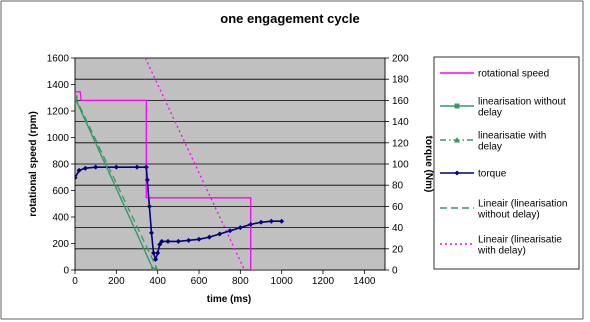 This screenshot has height=322, width=590. I want to click on legend-label-line: Lineair (linearisatie, so click(520, 240).